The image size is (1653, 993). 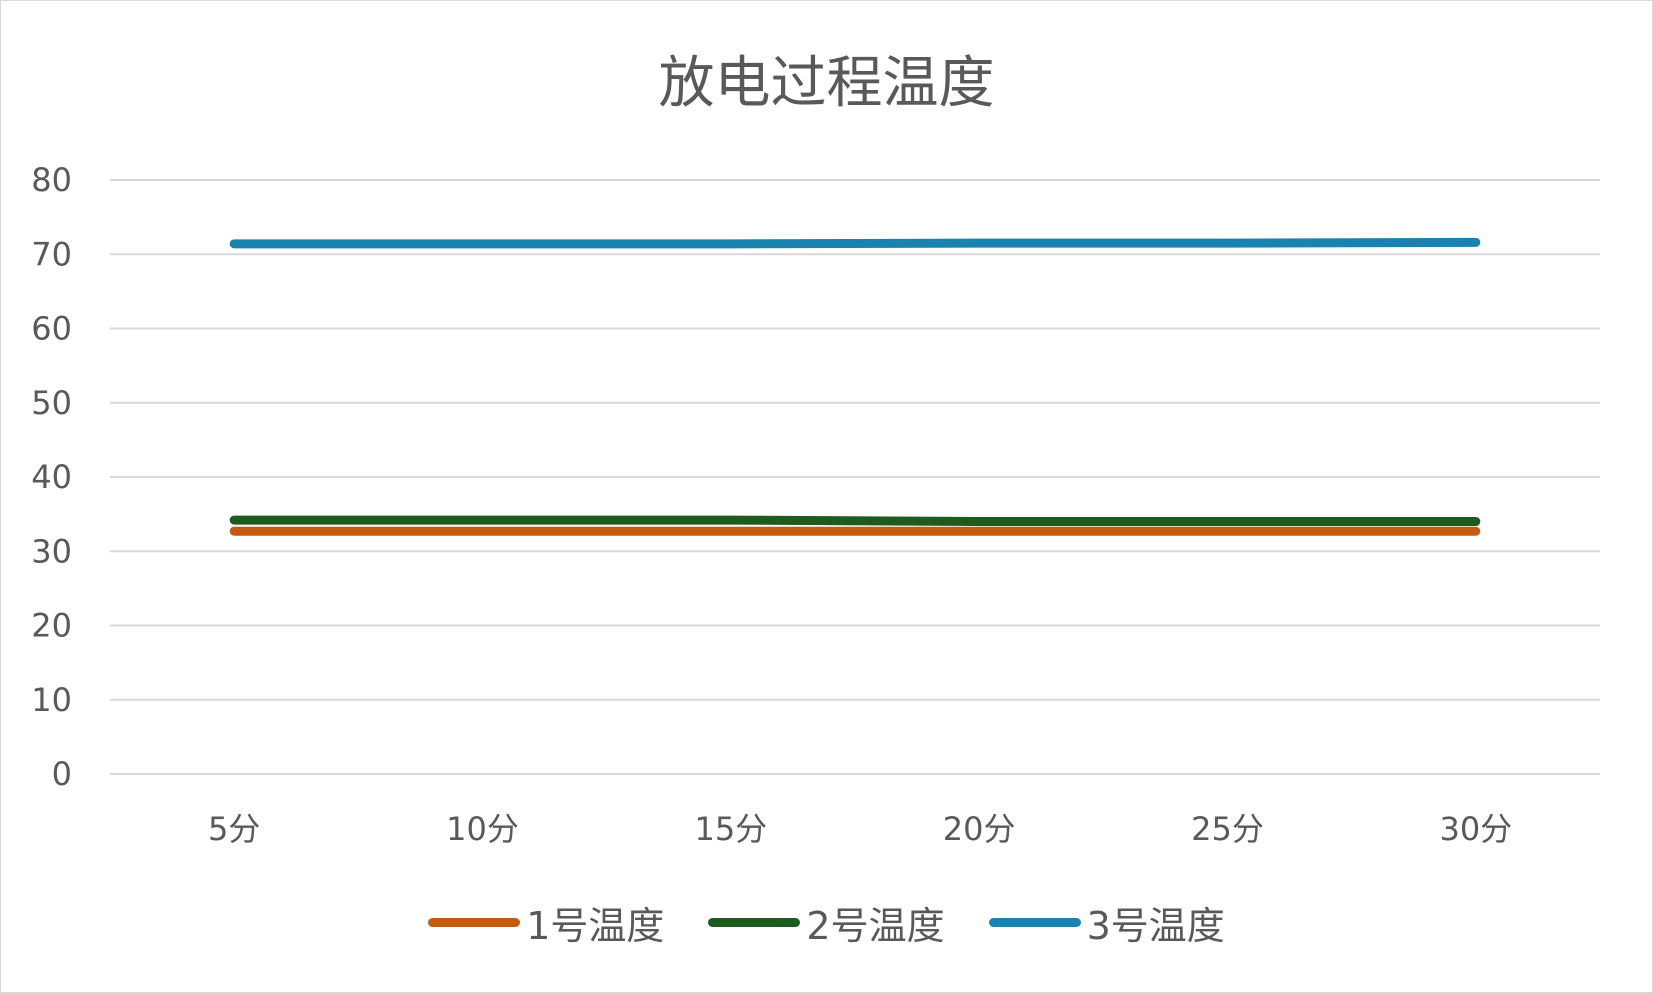 What do you see at coordinates (51, 626) in the screenshot?
I see `y-tick-label: 20` at bounding box center [51, 626].